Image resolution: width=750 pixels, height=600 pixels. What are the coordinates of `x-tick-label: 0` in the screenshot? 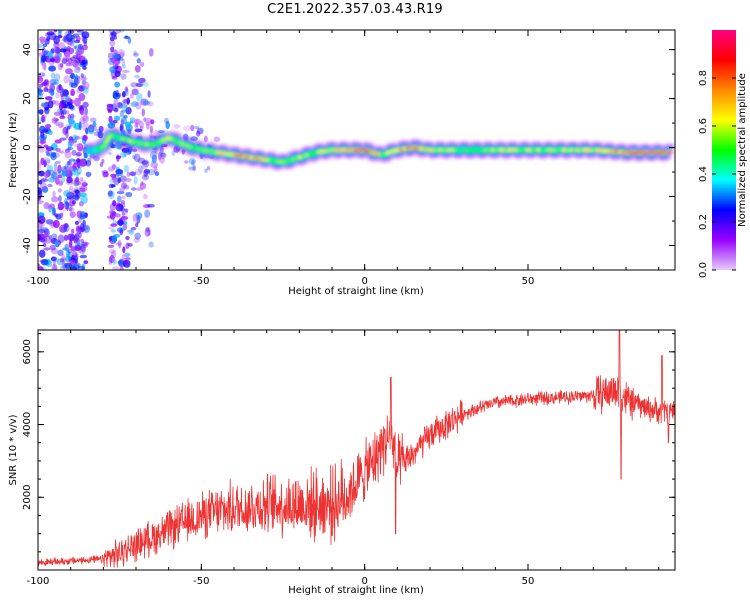 It's located at (364, 581).